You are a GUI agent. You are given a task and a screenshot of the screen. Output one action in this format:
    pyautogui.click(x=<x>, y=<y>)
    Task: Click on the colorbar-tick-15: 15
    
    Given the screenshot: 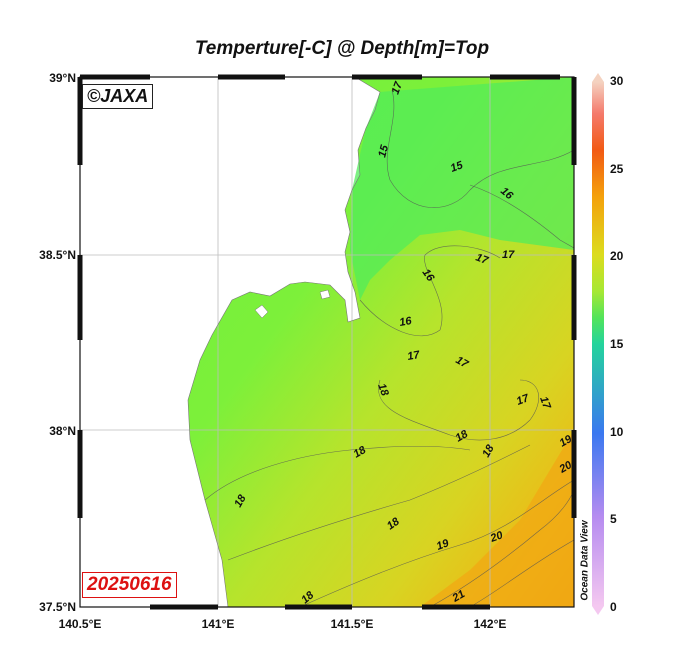 What is the action you would take?
    pyautogui.click(x=617, y=344)
    